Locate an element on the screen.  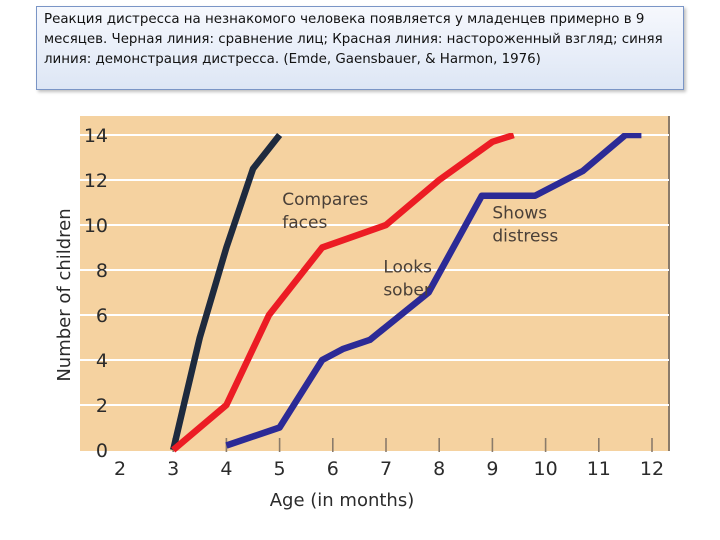
y-tick-label-12: 12 is located at coordinates (96, 181).